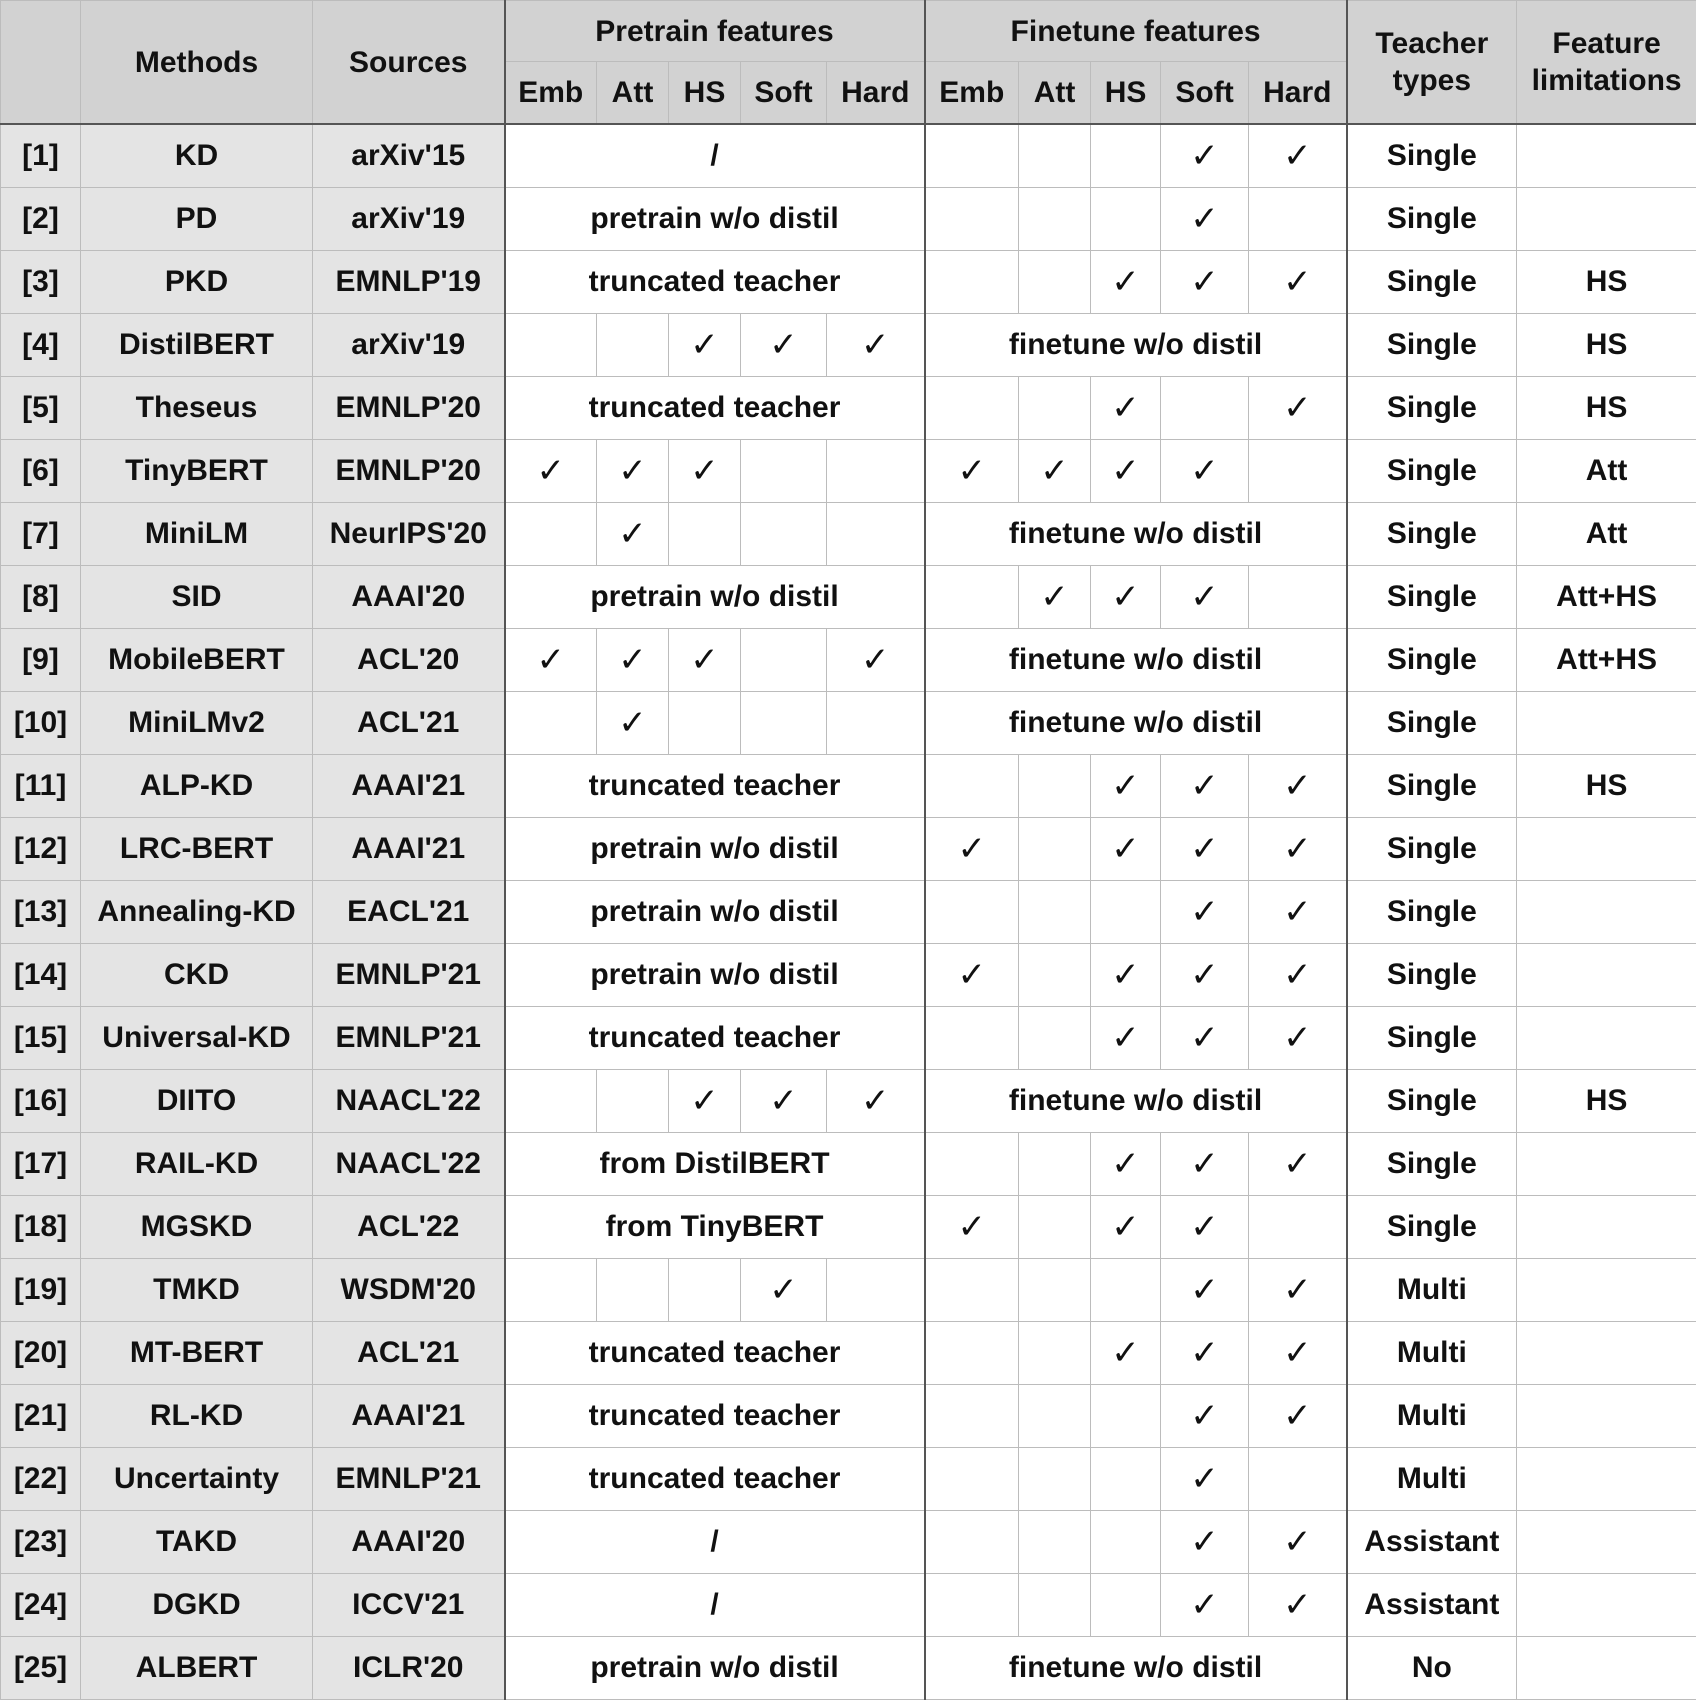 This screenshot has width=1696, height=1700. What do you see at coordinates (197, 1101) in the screenshot?
I see `method-name-cell: DIITO` at bounding box center [197, 1101].